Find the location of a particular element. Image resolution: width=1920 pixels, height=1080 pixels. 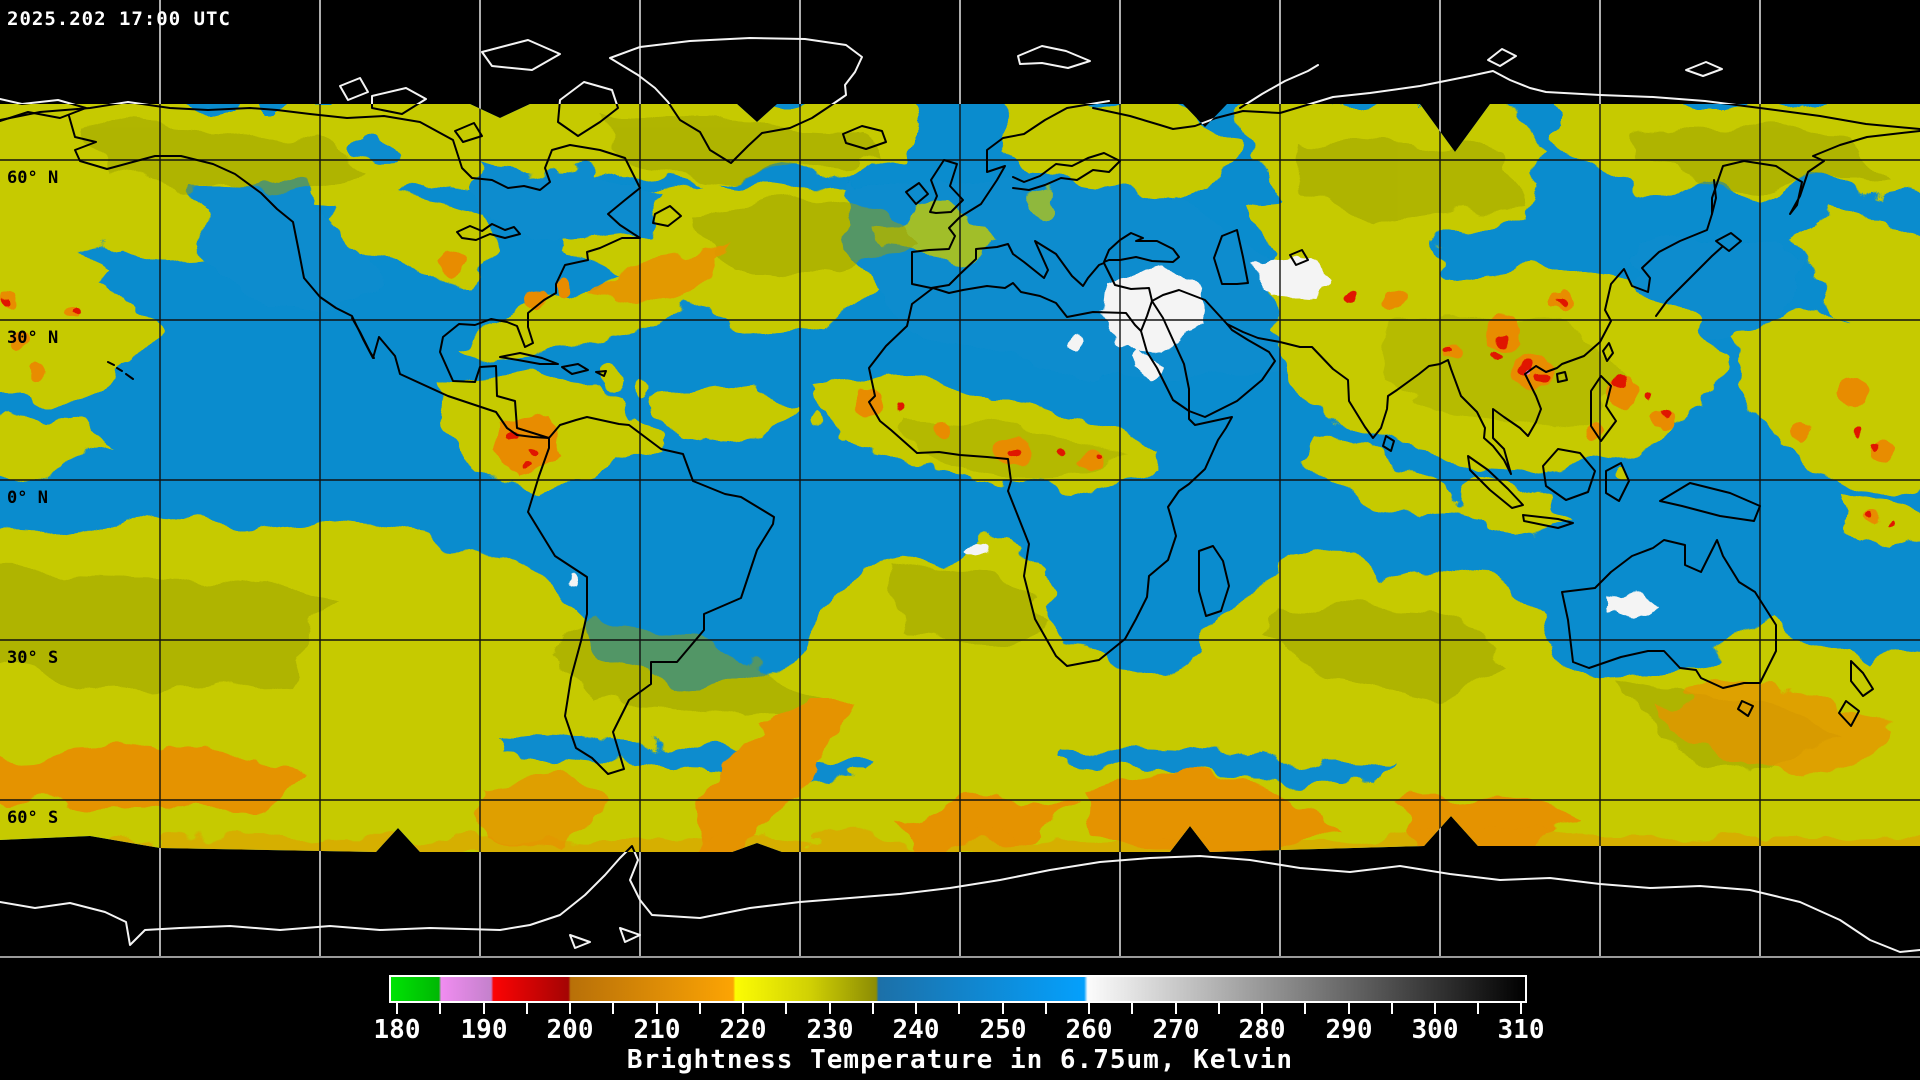

colorbar-tick-label-190: 190 is located at coordinates (484, 1030).